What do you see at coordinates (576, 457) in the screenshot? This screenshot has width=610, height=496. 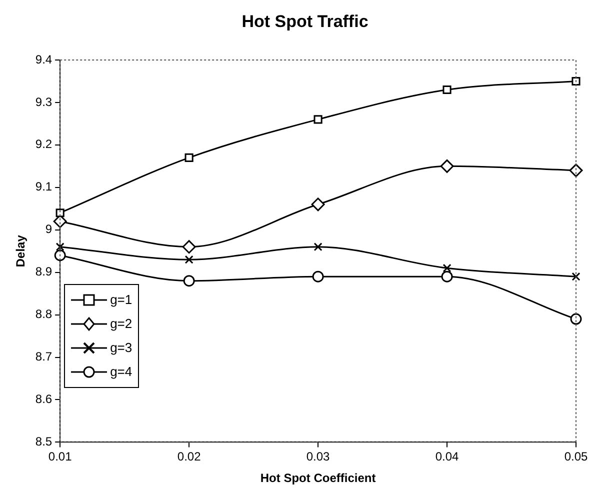 I see `x-tick-label: 0.05` at bounding box center [576, 457].